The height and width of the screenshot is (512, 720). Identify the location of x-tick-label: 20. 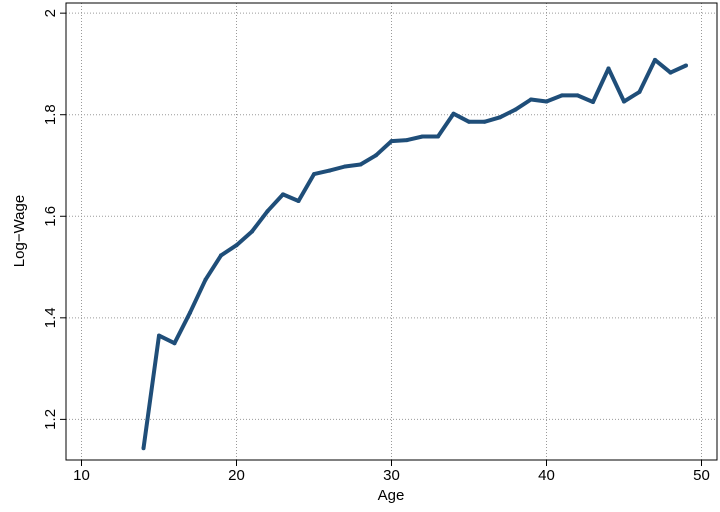
(236, 475).